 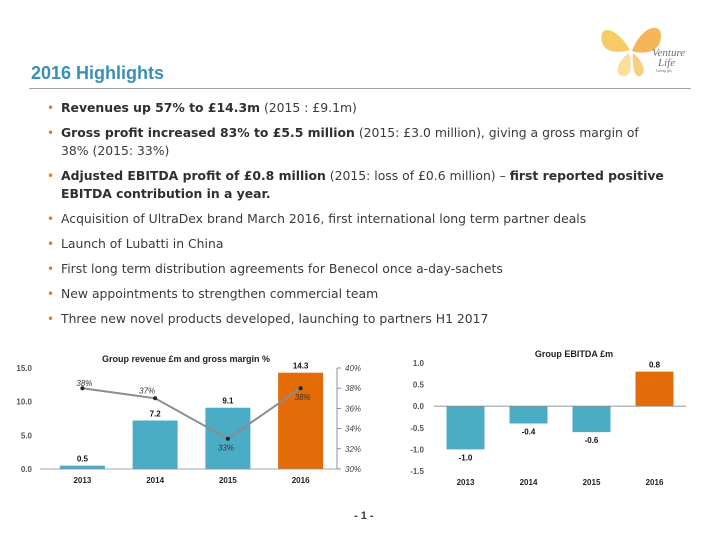 What do you see at coordinates (419, 363) in the screenshot?
I see `y-tick-label: 1.0` at bounding box center [419, 363].